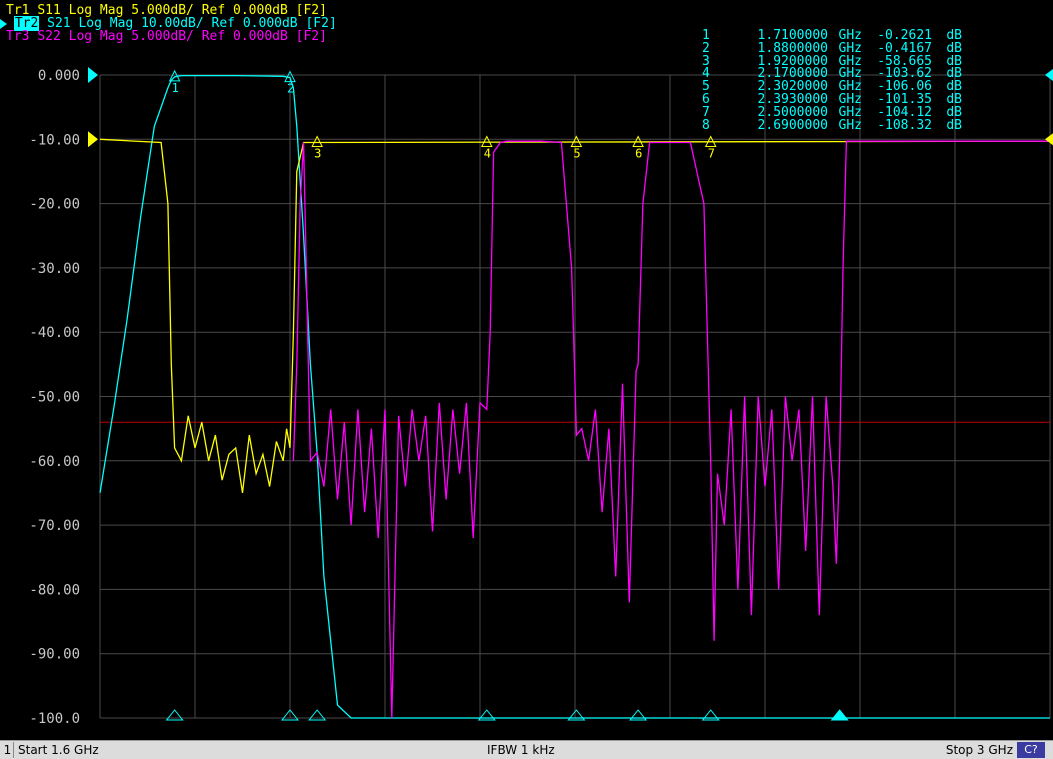  I want to click on trace-2-scale: 10.00dB/, so click(172, 23).